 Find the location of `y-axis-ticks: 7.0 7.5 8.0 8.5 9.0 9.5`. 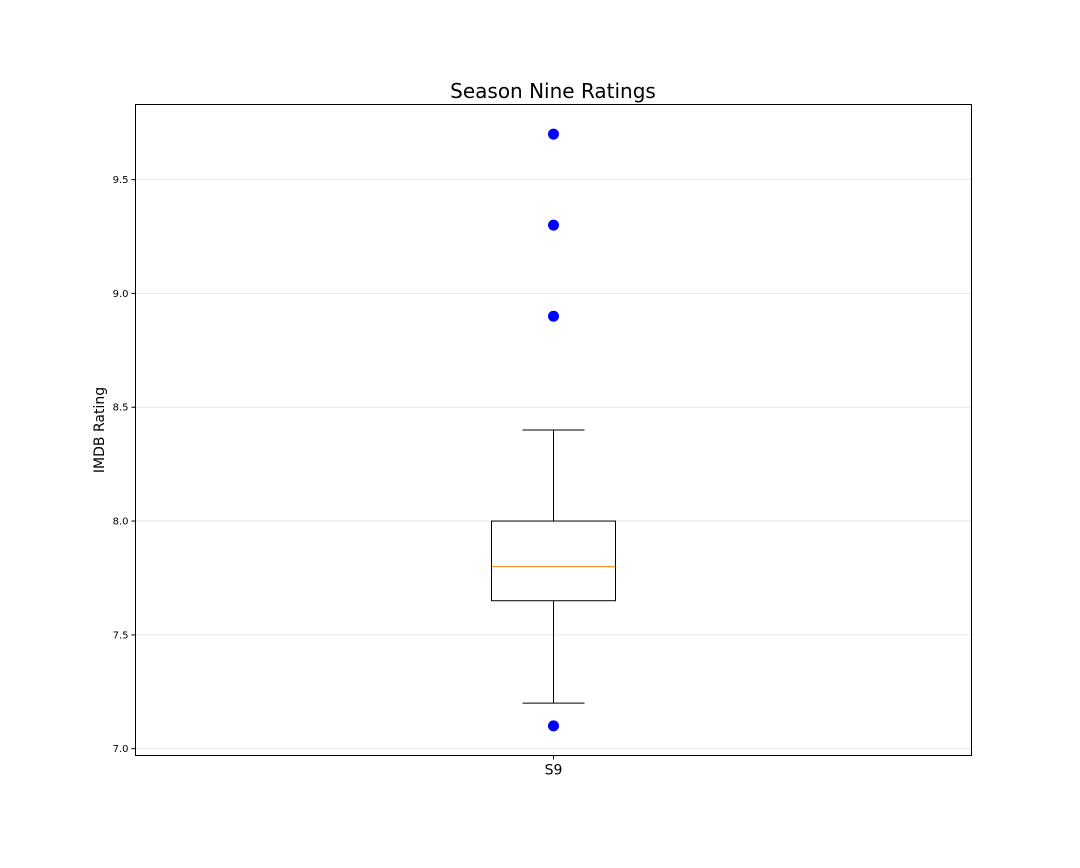

y-axis-ticks: 7.0 7.5 8.0 8.5 9.0 9.5 is located at coordinates (124, 465).